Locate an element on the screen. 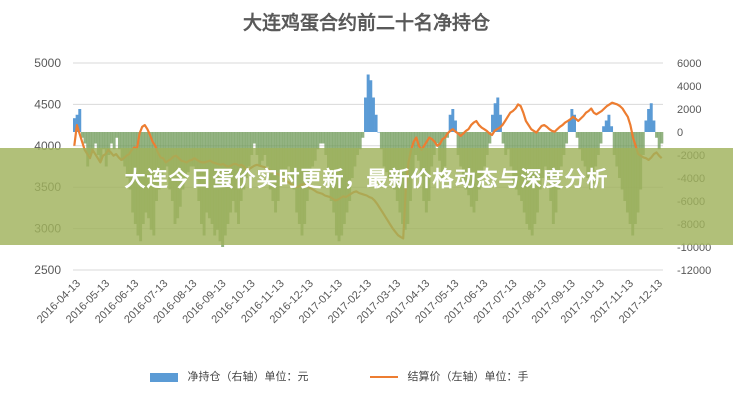 The width and height of the screenshot is (733, 404). right-tick-label: 0 is located at coordinates (680, 133).